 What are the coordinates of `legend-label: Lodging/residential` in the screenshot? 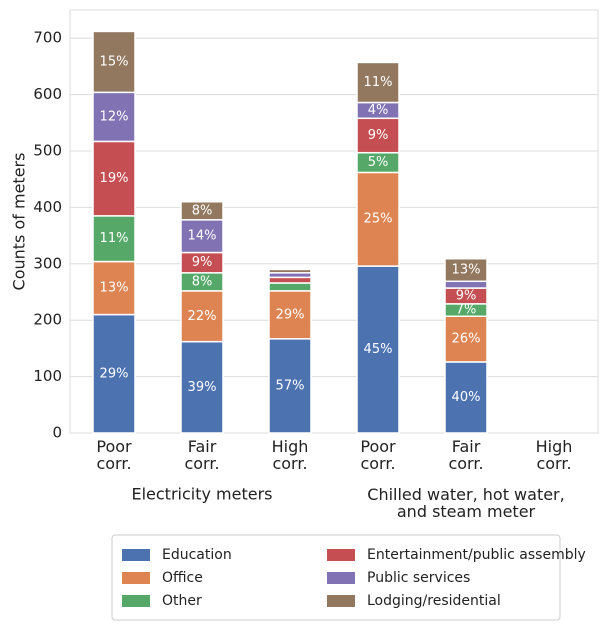 It's located at (434, 601).